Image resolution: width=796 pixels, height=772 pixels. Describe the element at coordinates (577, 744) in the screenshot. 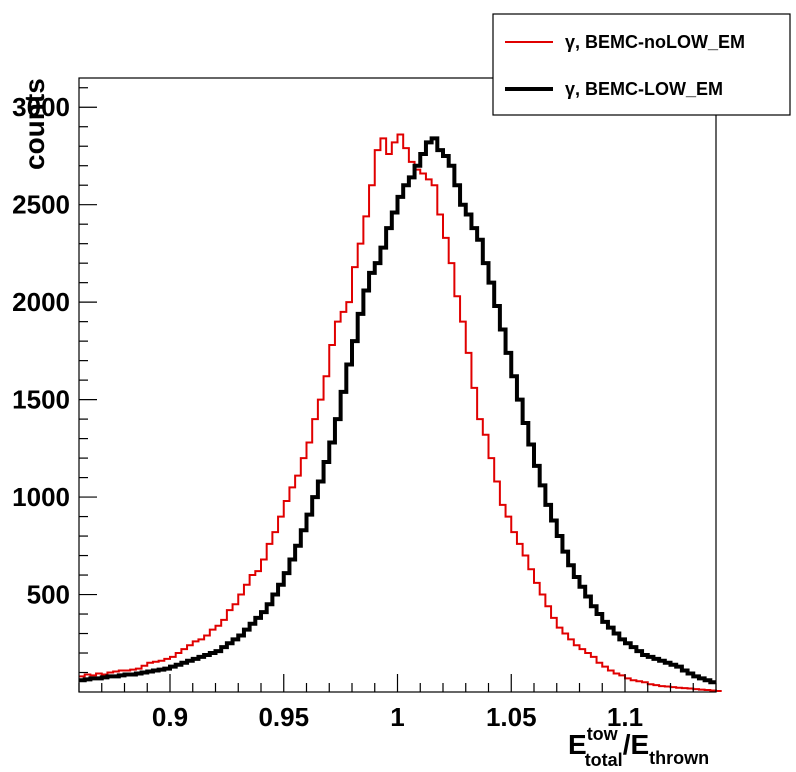

I see `x-label-e1: E` at that location.